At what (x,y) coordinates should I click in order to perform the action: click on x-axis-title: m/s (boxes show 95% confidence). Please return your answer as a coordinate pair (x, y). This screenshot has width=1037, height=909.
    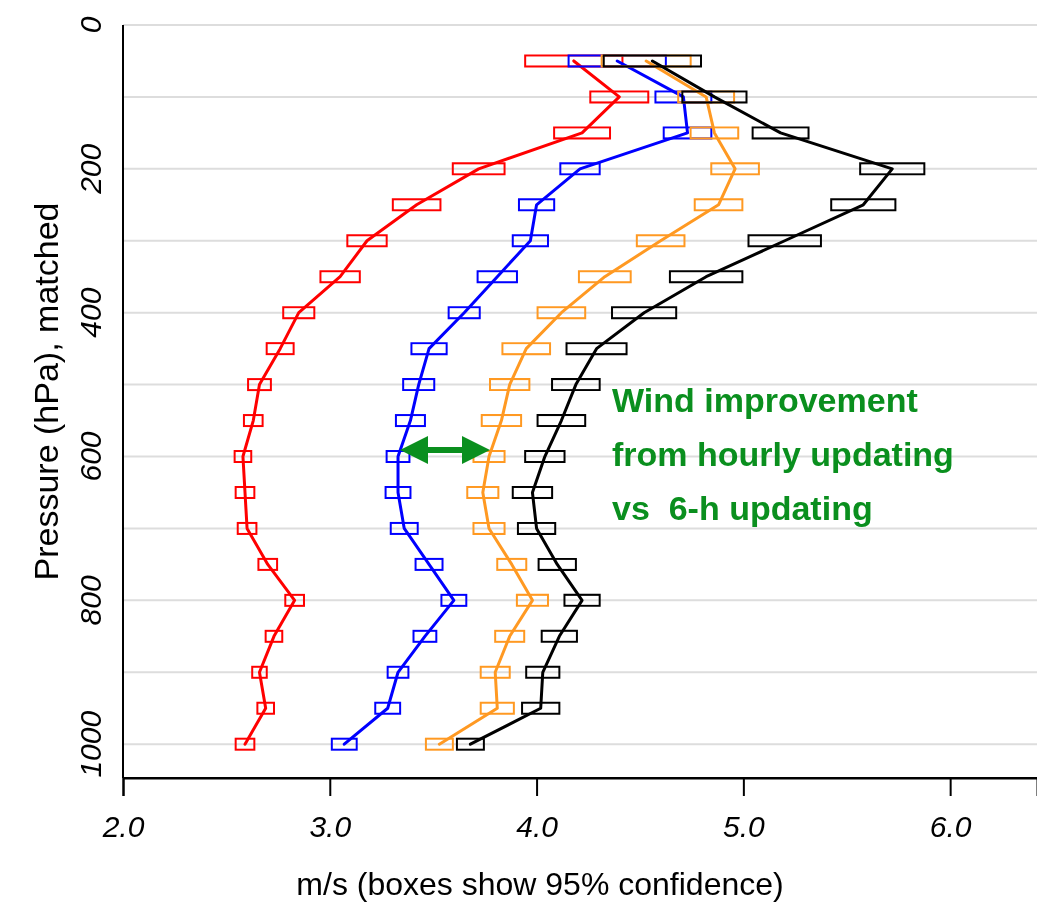
    Looking at the image, I should click on (540, 884).